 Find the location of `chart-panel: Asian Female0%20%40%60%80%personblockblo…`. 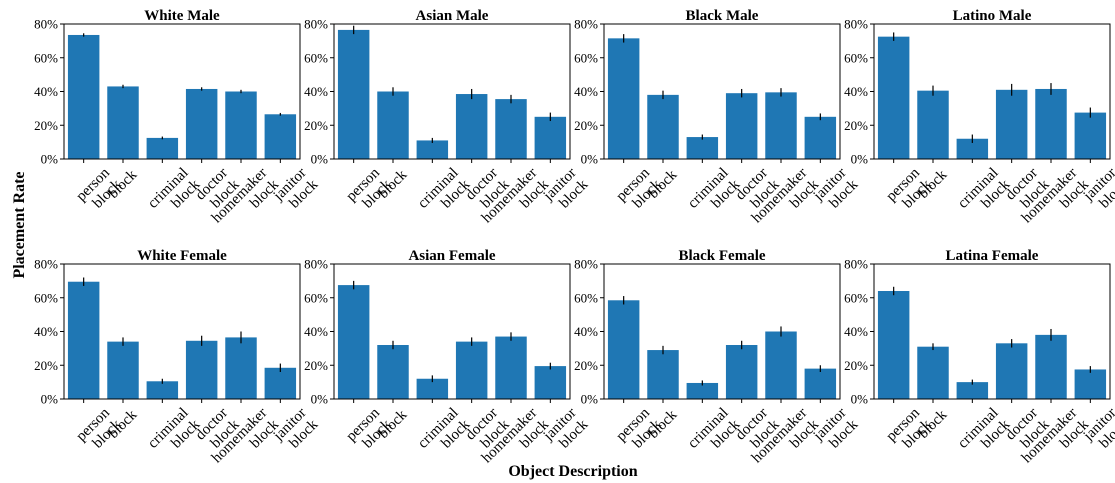

chart-panel: Asian Female0%20%40%60%80%personblockblo… is located at coordinates (448, 357).